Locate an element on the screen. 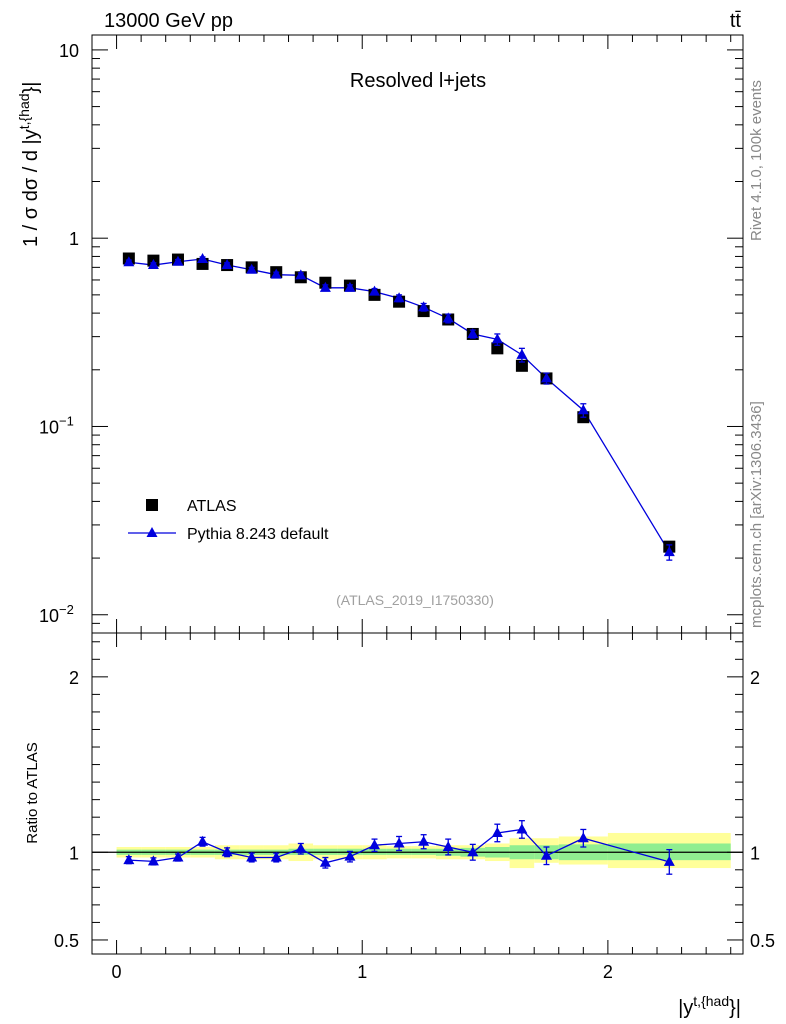 The image size is (786, 1024). ratio-data-marks is located at coordinates (399, 847).